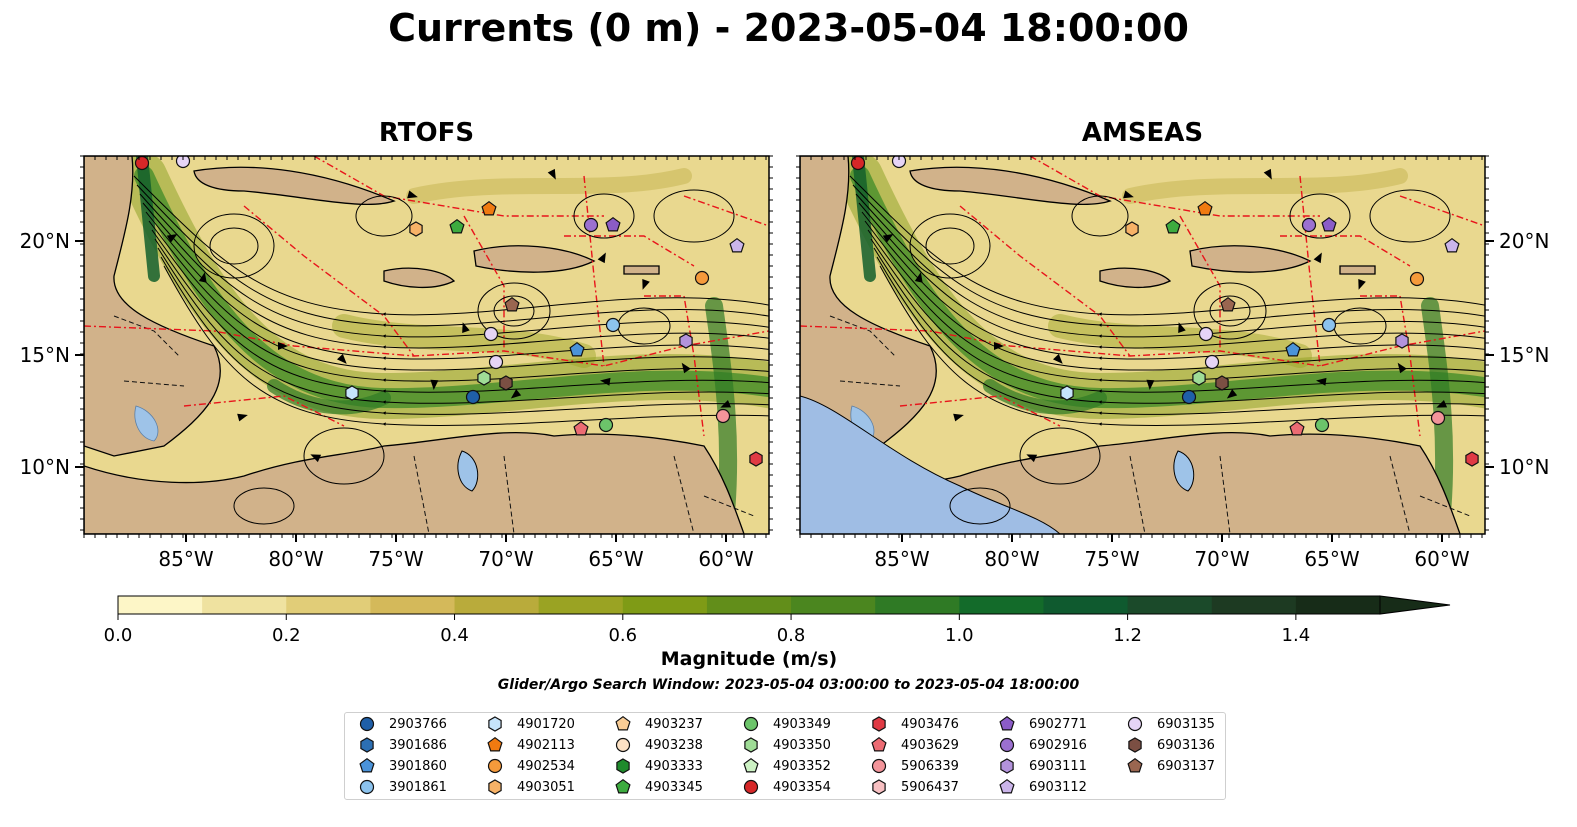 This screenshot has height=827, width=1577. Describe the element at coordinates (786, 724) in the screenshot. I see `legend-item-4903349: 4903349` at that location.